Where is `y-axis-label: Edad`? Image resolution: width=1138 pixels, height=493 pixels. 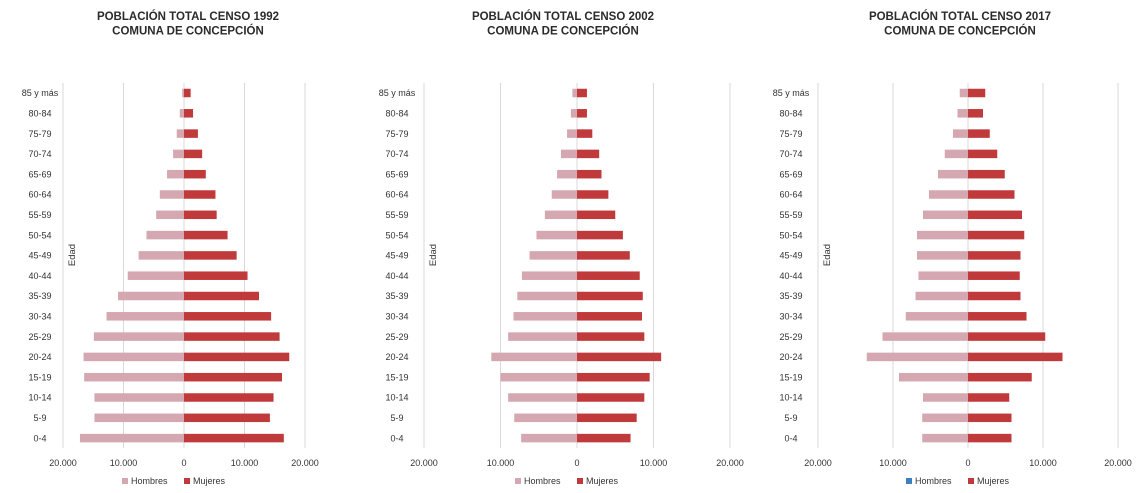
y-axis-label: Edad is located at coordinates (433, 255).